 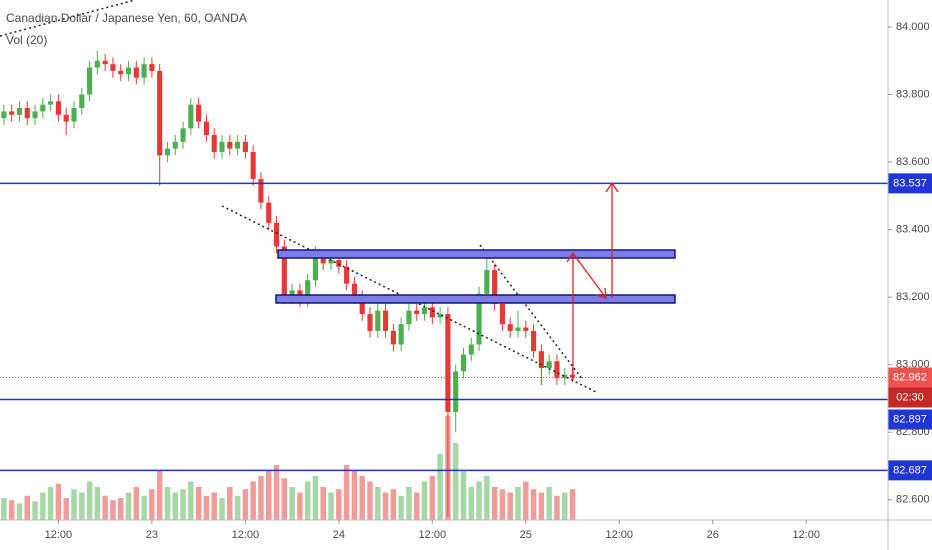 What do you see at coordinates (913, 162) in the screenshot?
I see `y-tick-label: 83.600` at bounding box center [913, 162].